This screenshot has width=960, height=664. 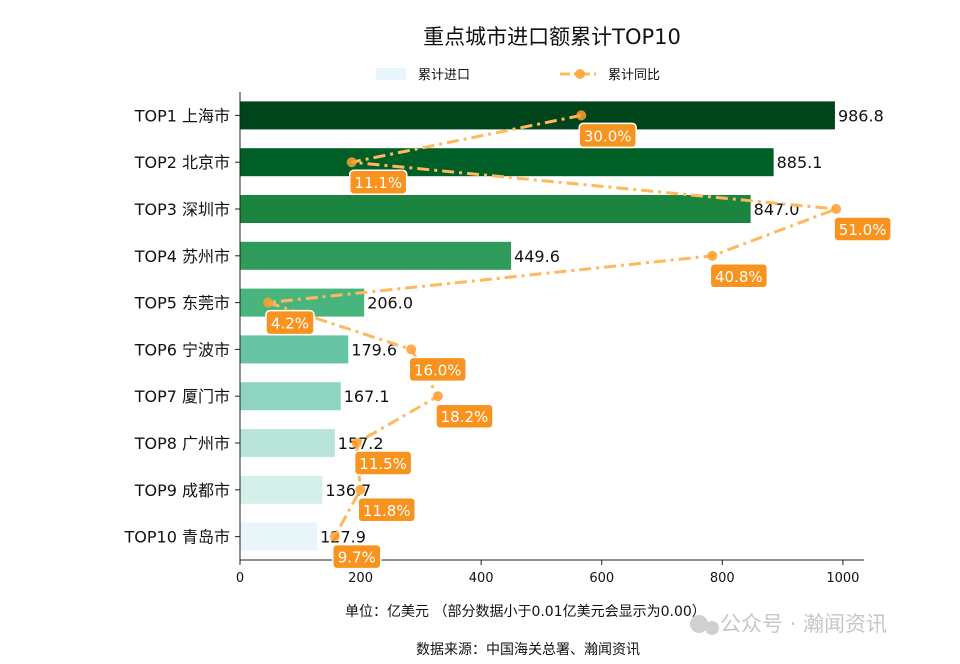 I want to click on x-tick-label: 1000, so click(x=842, y=578).